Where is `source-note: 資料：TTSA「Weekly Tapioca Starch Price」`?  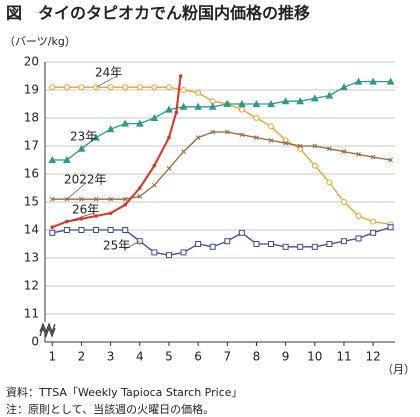
source-note: 資料：TTSA「Weekly Tapioca Starch Price」 is located at coordinates (124, 392).